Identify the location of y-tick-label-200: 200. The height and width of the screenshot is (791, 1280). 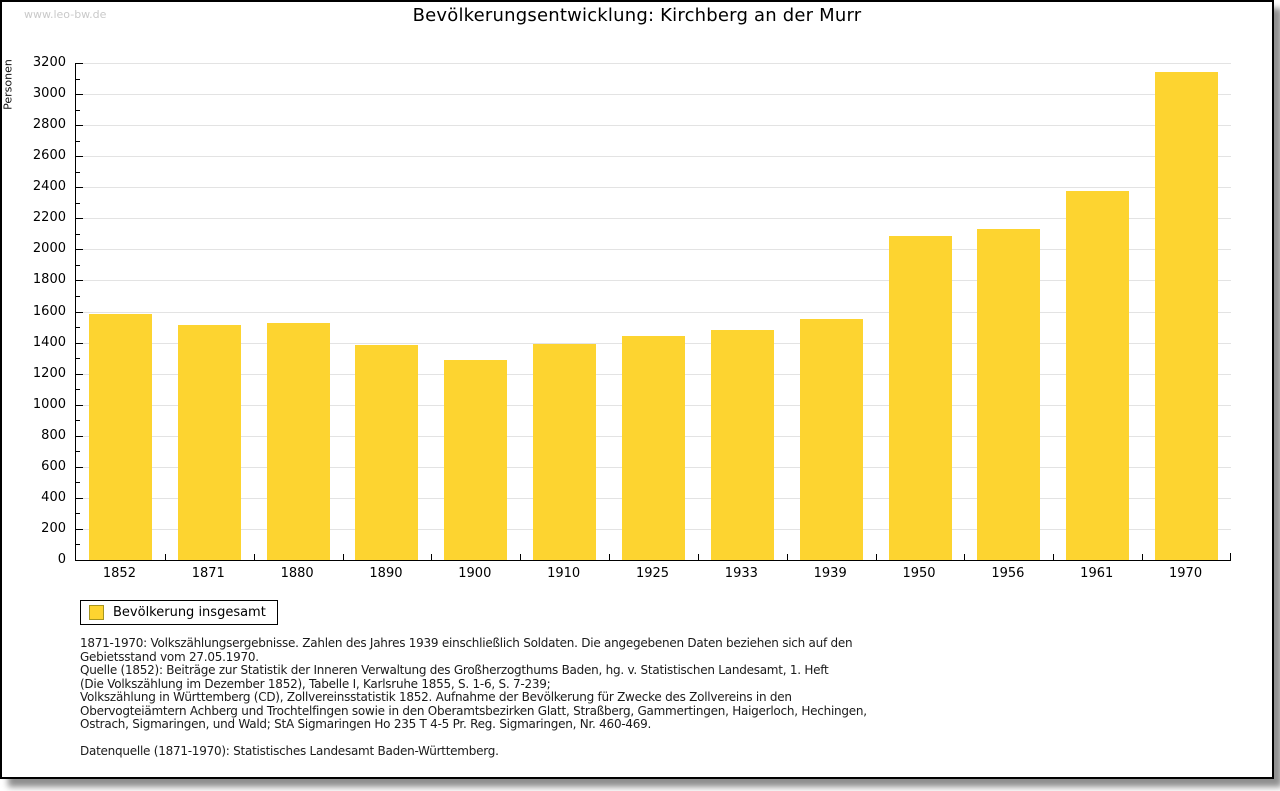
(53, 528).